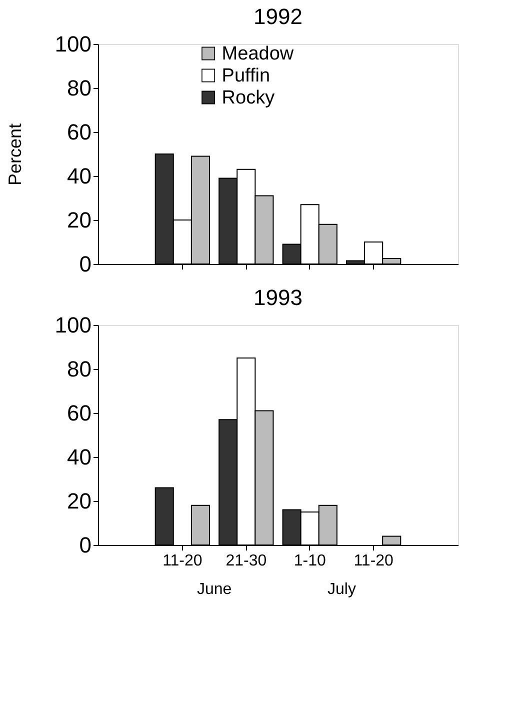 The height and width of the screenshot is (714, 510). I want to click on x-tick-label: 21-30, so click(246, 561).